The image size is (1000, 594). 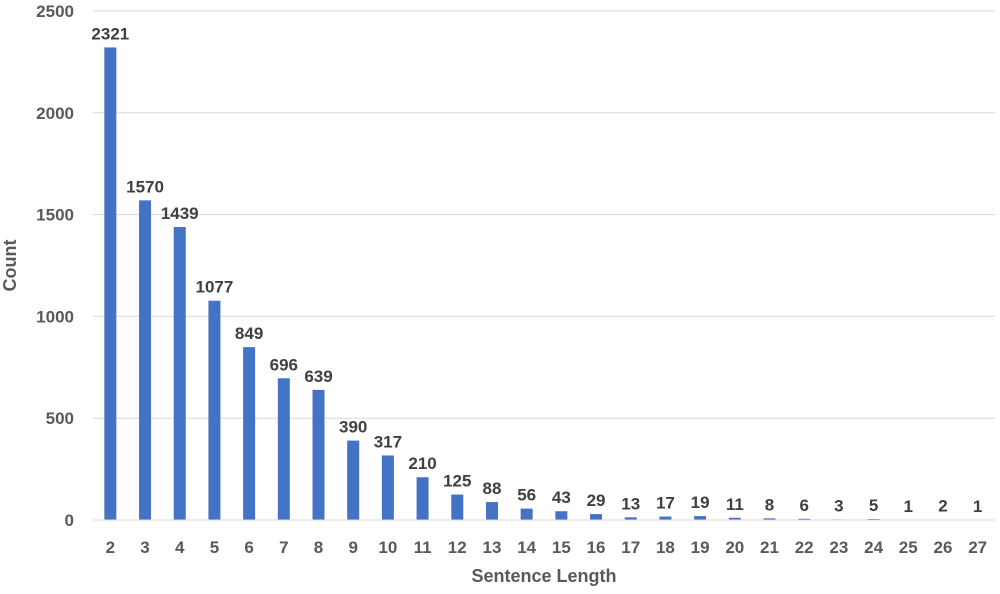 What do you see at coordinates (734, 547) in the screenshot?
I see `x-tick-label: 20` at bounding box center [734, 547].